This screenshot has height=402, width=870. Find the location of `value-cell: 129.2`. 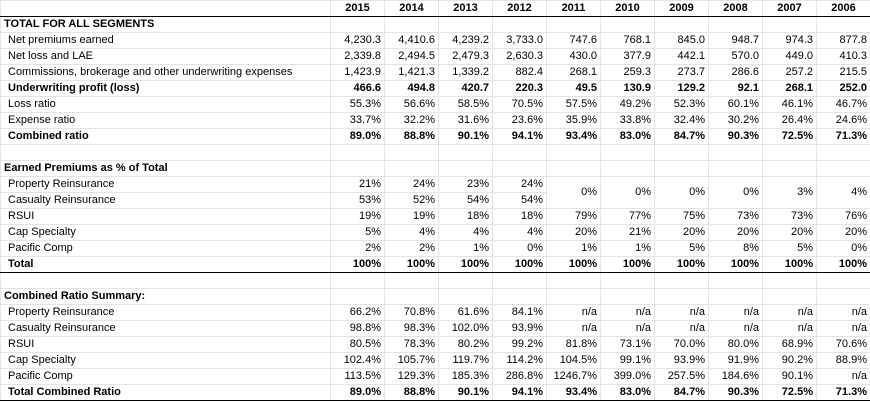

value-cell: 129.2 is located at coordinates (681, 88).